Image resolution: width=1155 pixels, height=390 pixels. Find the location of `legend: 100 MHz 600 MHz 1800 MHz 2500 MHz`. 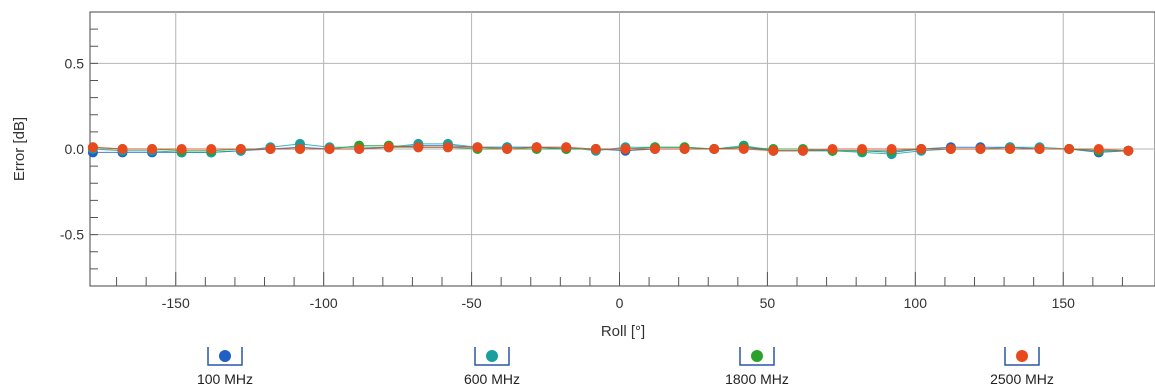

legend: 100 MHz 600 MHz 1800 MHz 2500 MHz is located at coordinates (625, 367).